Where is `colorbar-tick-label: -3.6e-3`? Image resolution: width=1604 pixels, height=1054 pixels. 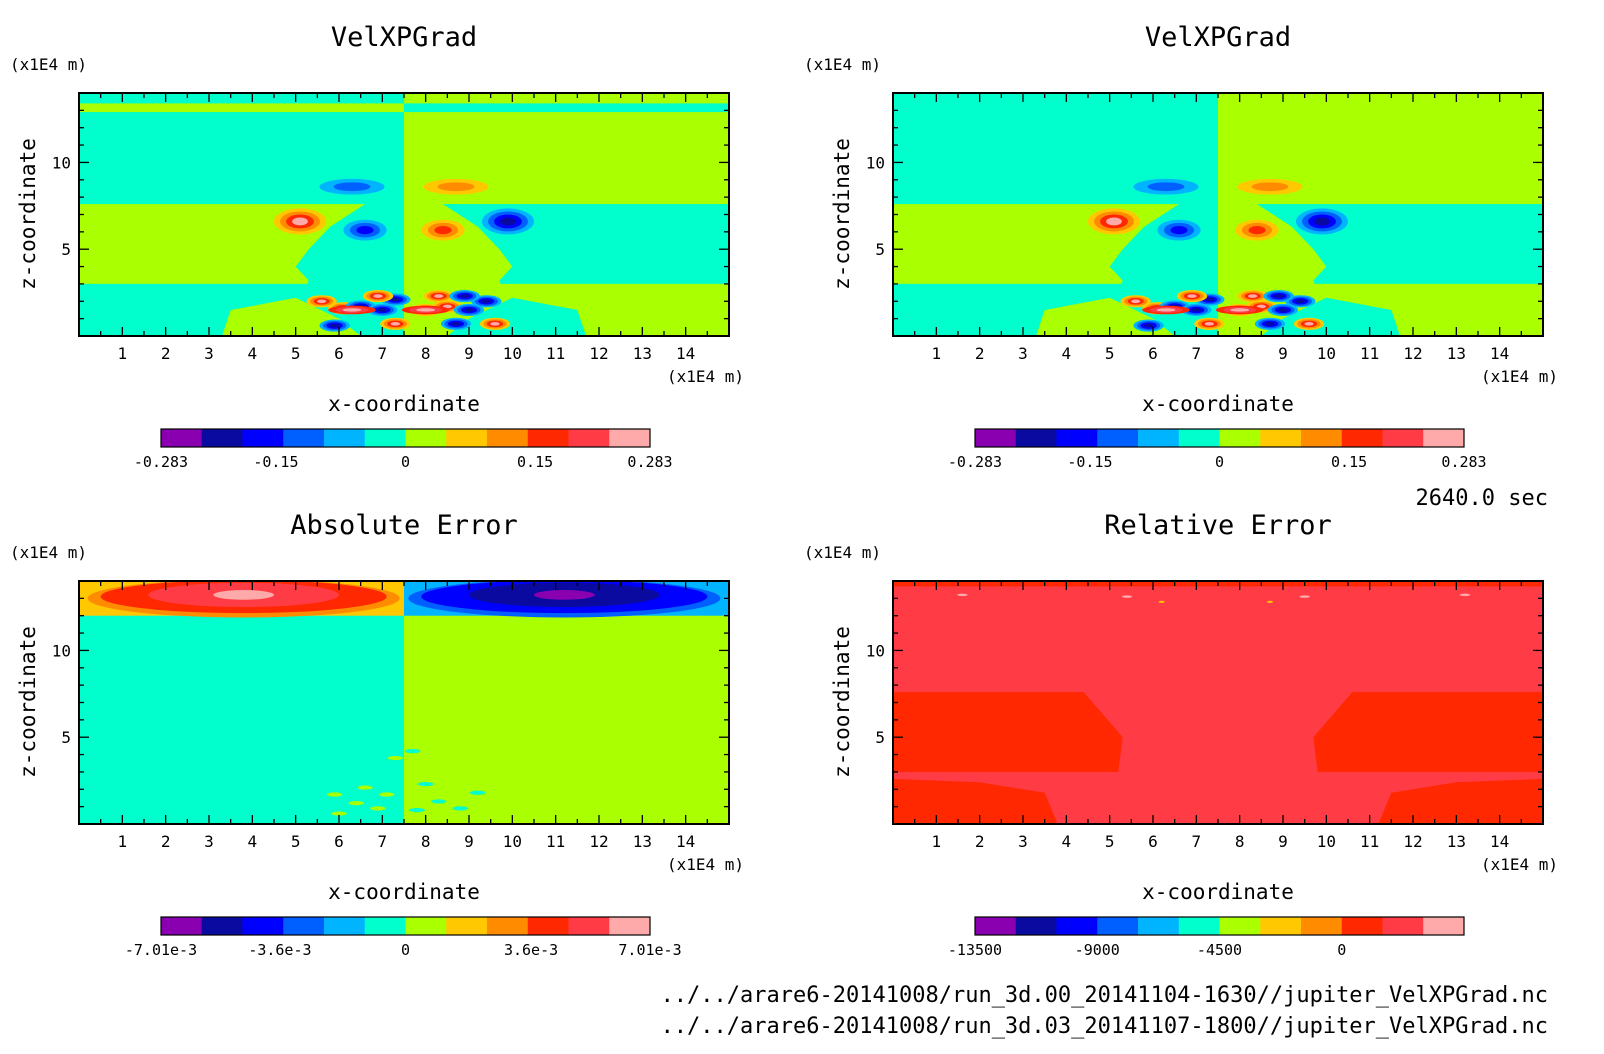
colorbar-tick-label: -3.6e-3 is located at coordinates (279, 950).